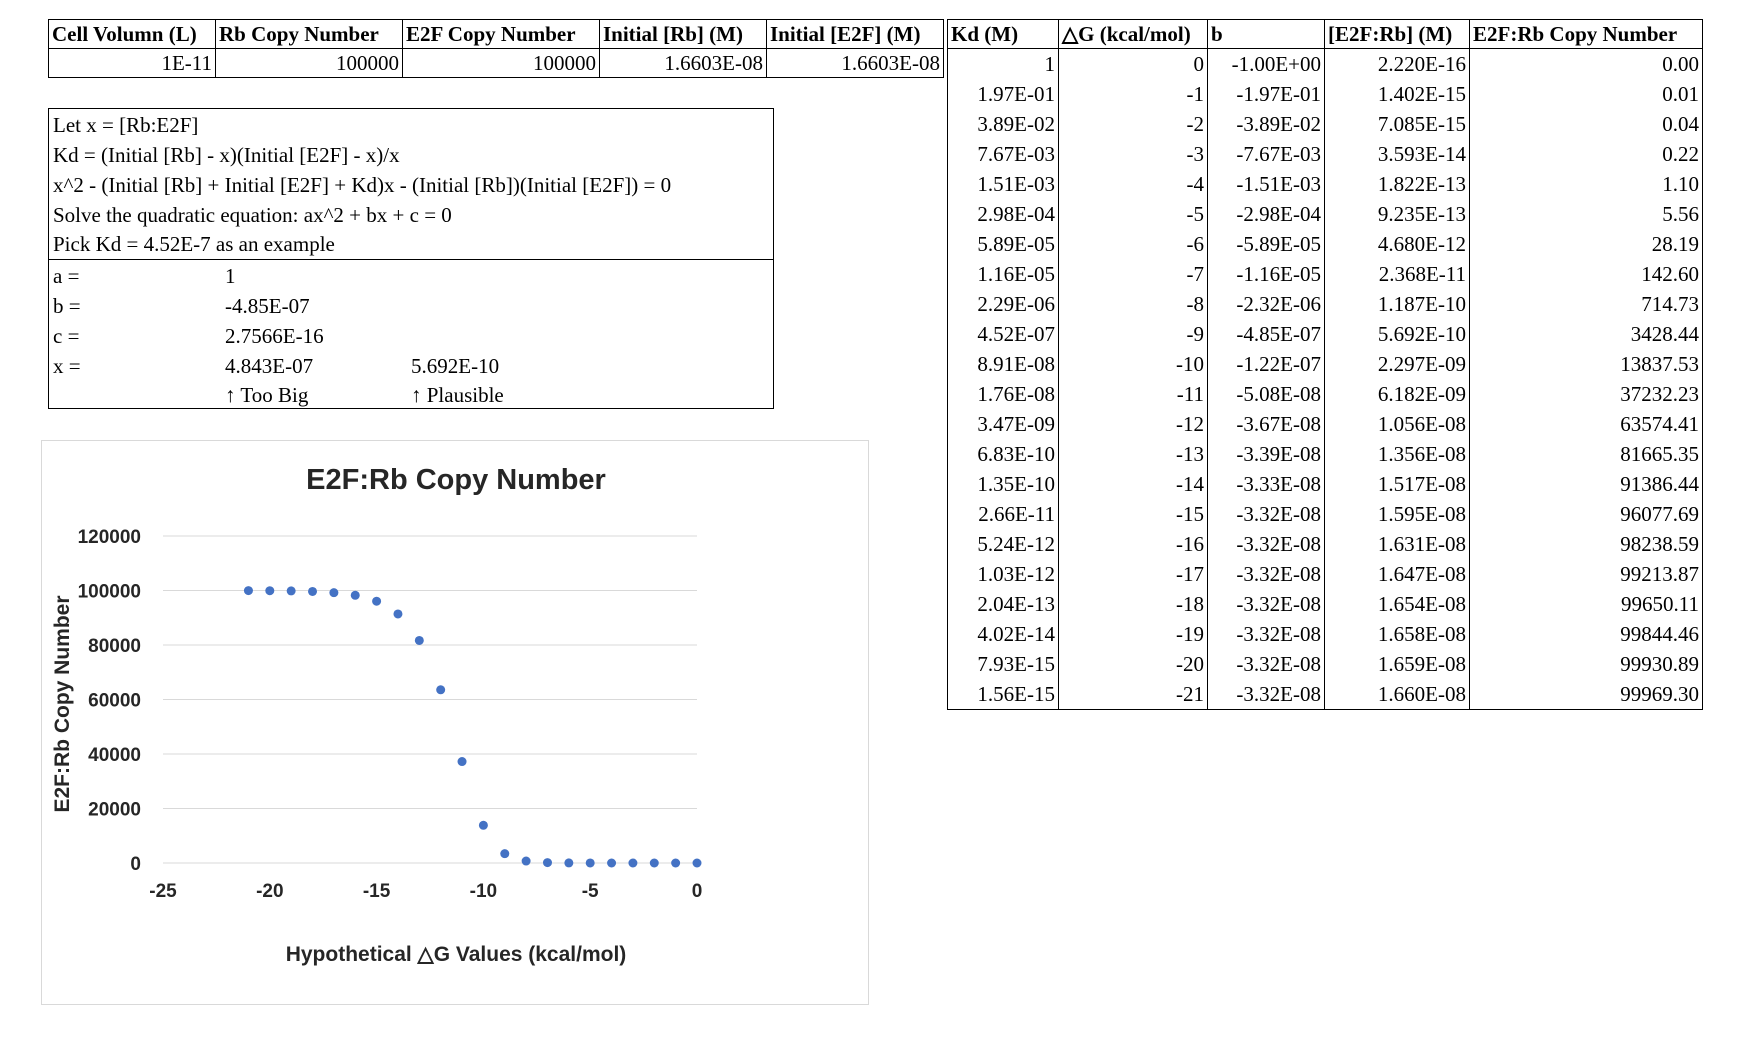 The height and width of the screenshot is (1040, 1746). What do you see at coordinates (1003, 664) in the screenshot?
I see `kd-cell: 7.93E-15` at bounding box center [1003, 664].